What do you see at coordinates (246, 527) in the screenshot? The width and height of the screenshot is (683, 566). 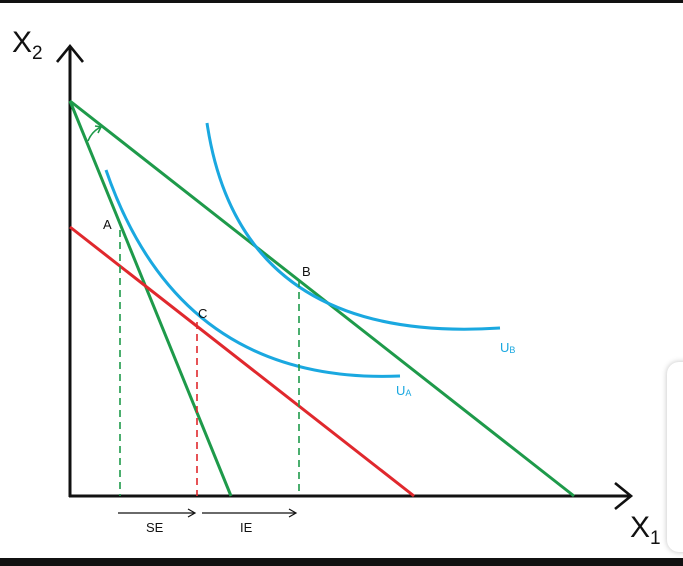 I see `income-effect-label: IE` at bounding box center [246, 527].